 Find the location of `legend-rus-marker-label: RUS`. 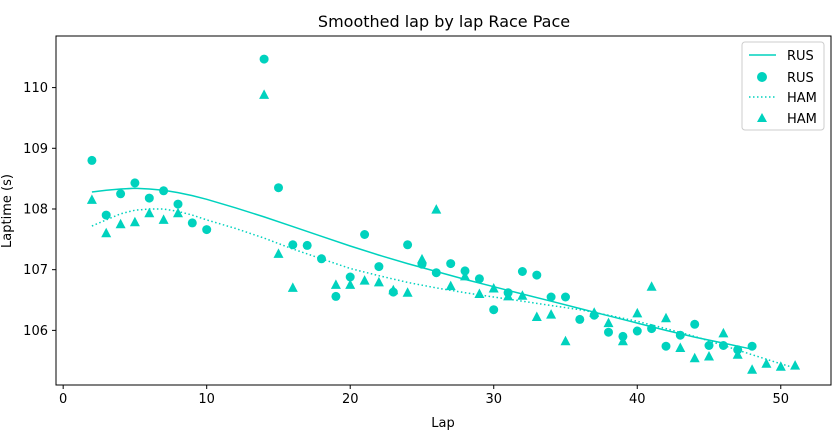

legend-rus-marker-label: RUS is located at coordinates (800, 78).